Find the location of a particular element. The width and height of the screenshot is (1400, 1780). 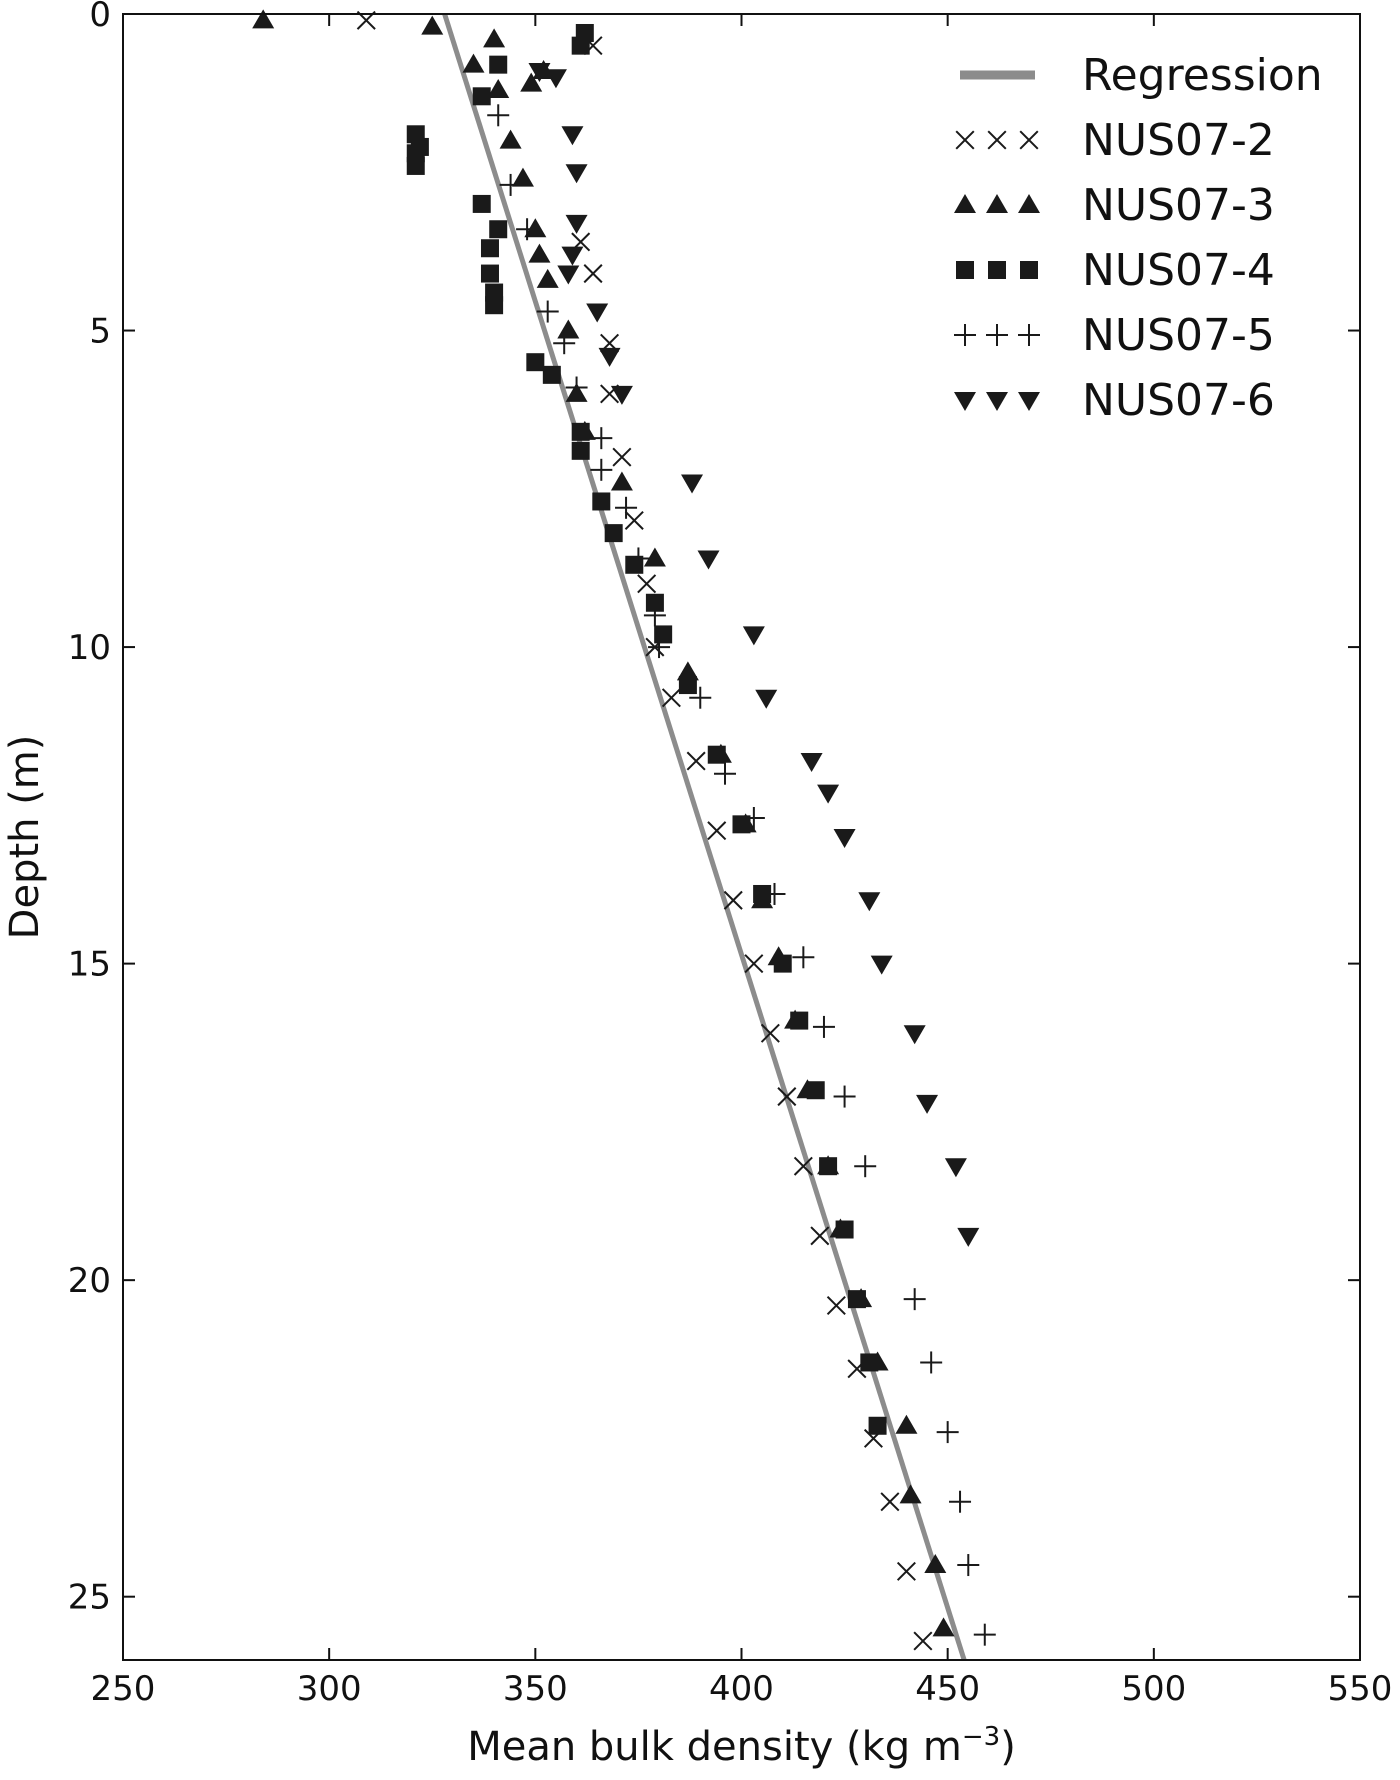

x-tick-label: 400 is located at coordinates (741, 1689).